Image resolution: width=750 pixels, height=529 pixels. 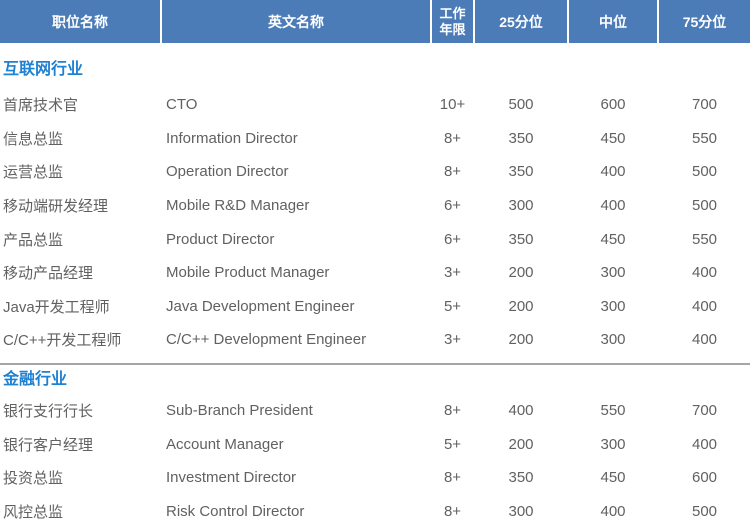 I want to click on table-row: 投资总监 Investment Director 8+ 350 450 600, so click(x=375, y=478).